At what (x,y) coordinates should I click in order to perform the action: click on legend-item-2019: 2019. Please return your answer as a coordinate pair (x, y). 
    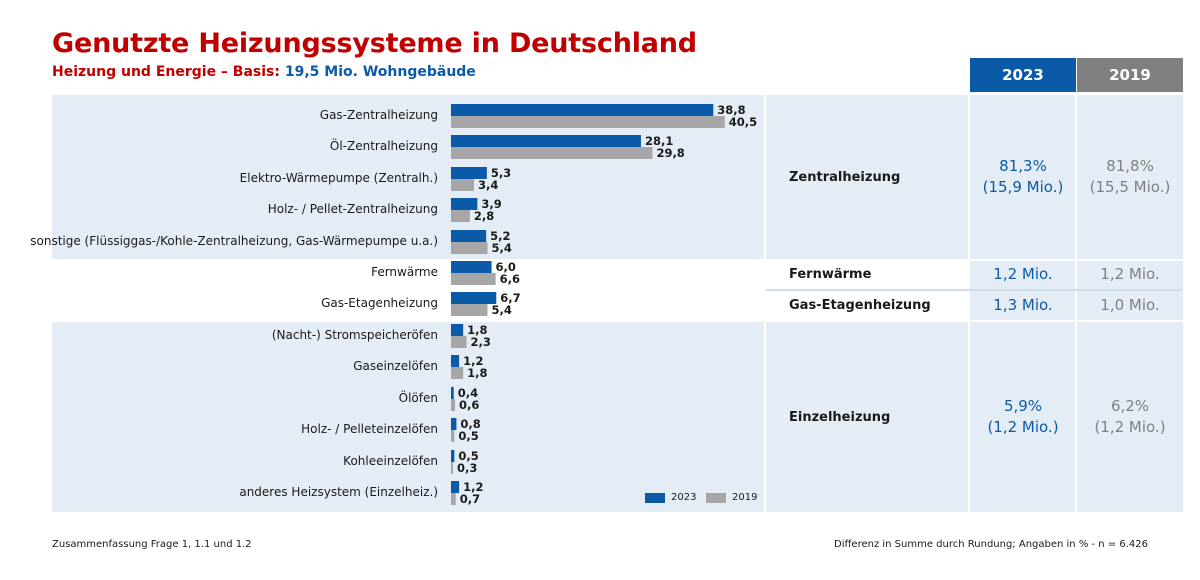
    Looking at the image, I should click on (731, 497).